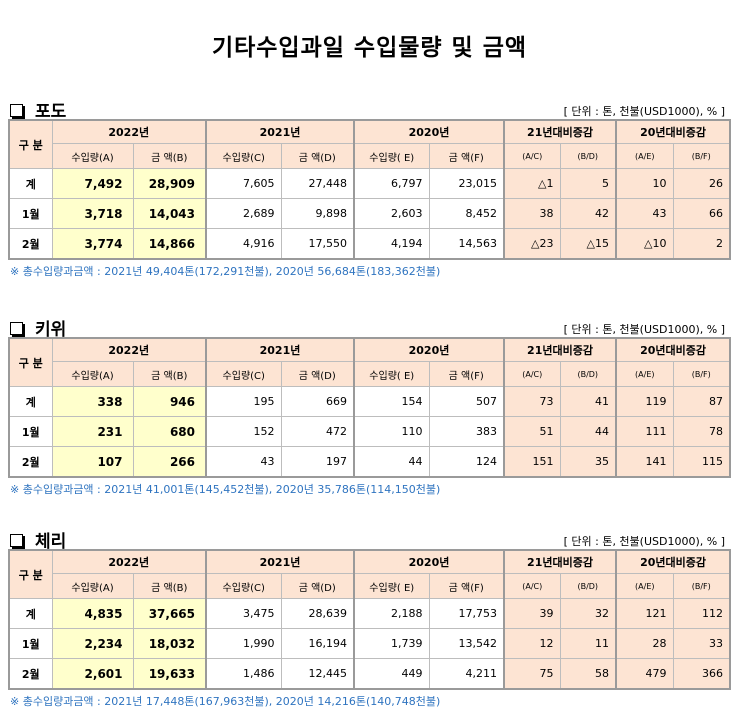  I want to click on section-title: 체리, so click(38, 539).